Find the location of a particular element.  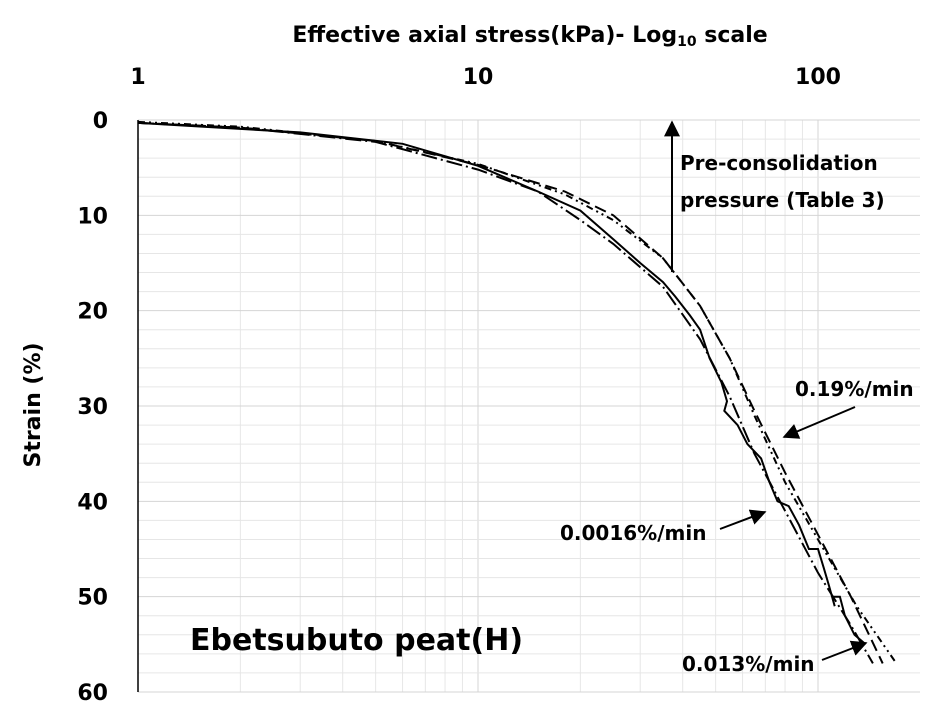

panel-label: Ebetsubuto peat(H) is located at coordinates (356, 640).